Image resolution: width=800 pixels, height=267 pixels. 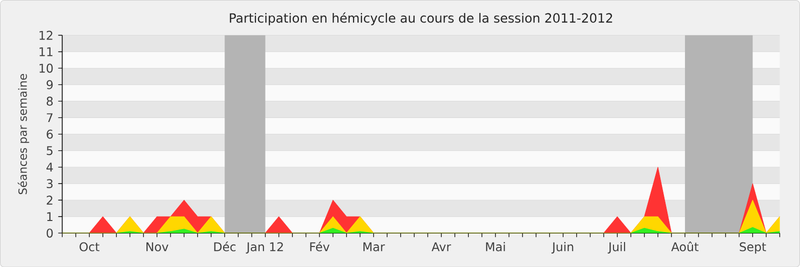 I want to click on x-tick-label: Sept, so click(x=753, y=248).